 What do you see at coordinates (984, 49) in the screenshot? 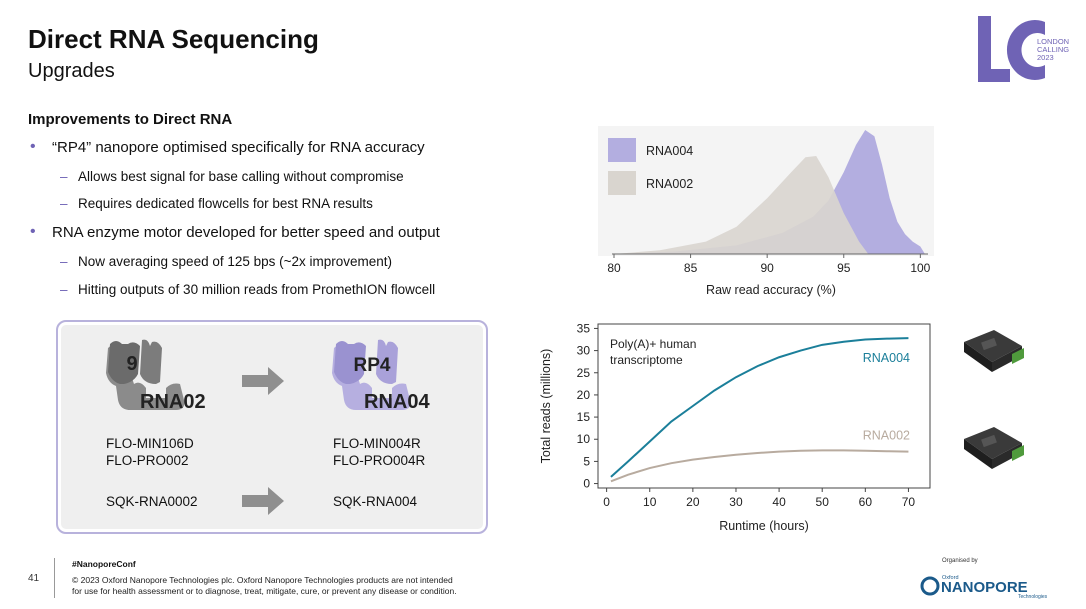
I see `logo-l-vertical` at bounding box center [984, 49].